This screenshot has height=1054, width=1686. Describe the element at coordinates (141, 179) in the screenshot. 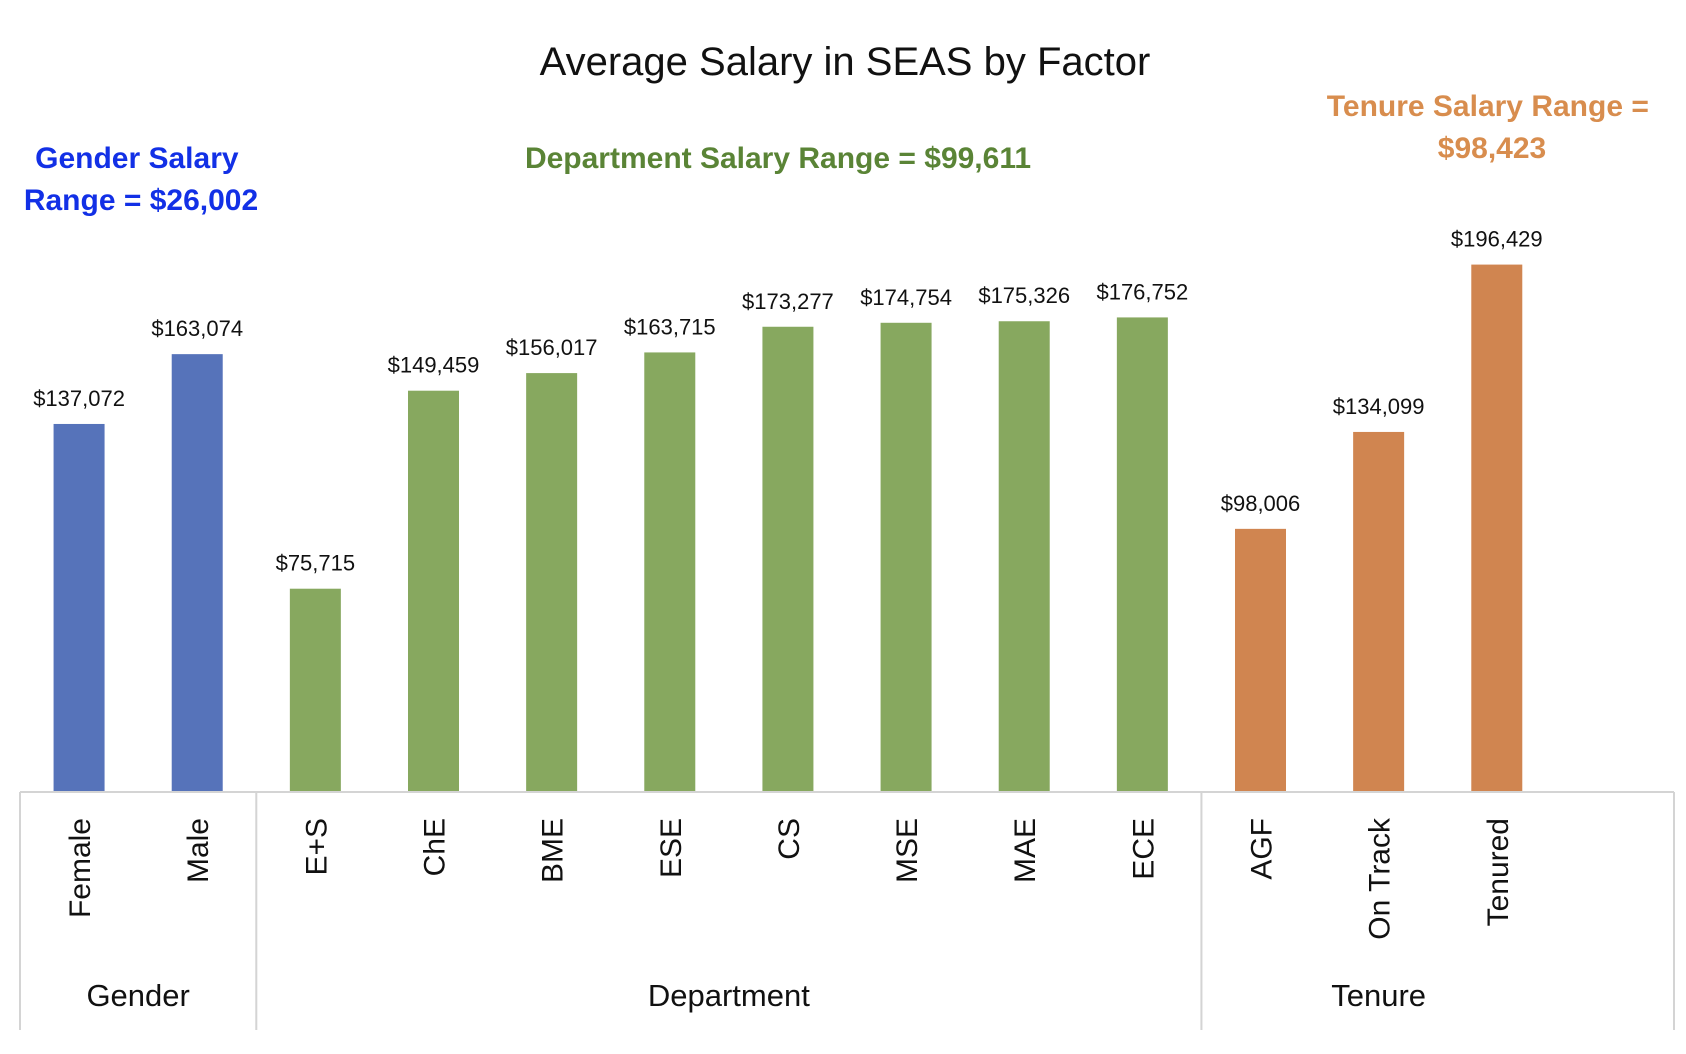

I see `gender-range-annotation: Gender Salary Range = $26,002` at that location.